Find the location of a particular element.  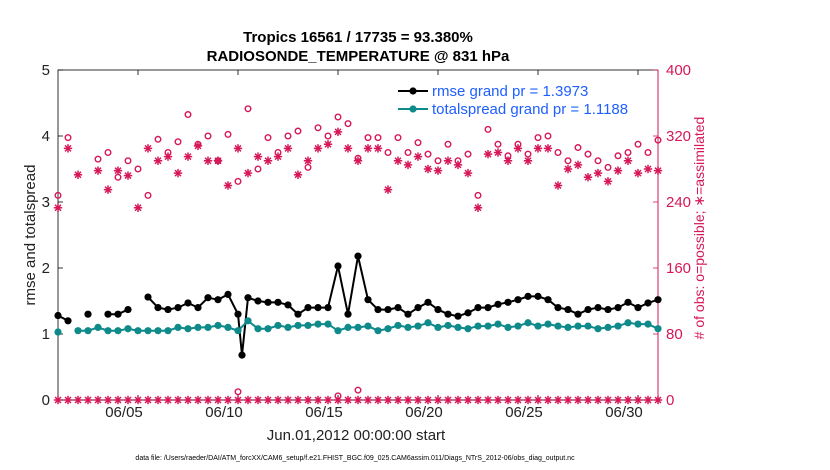

x-tick-label: 06/25 is located at coordinates (524, 412).